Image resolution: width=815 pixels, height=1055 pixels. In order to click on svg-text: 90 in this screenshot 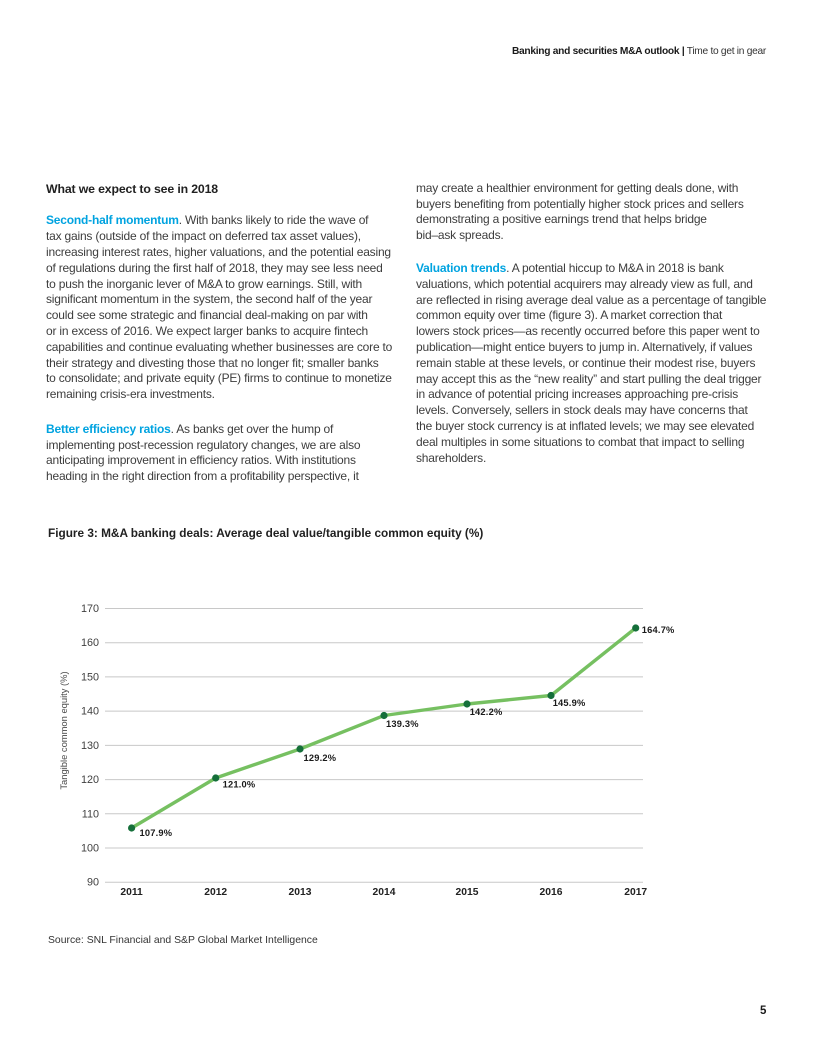, I will do `click(93, 883)`.